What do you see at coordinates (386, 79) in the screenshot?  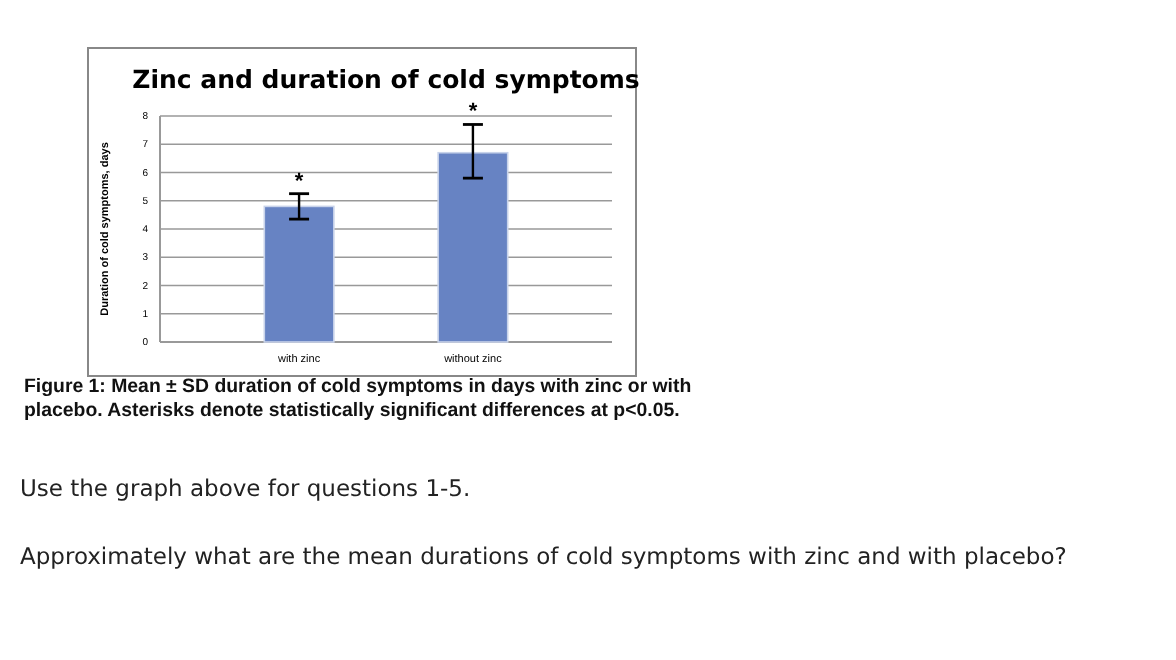 I see `chart-title: Zinc and duration of cold symptoms` at bounding box center [386, 79].